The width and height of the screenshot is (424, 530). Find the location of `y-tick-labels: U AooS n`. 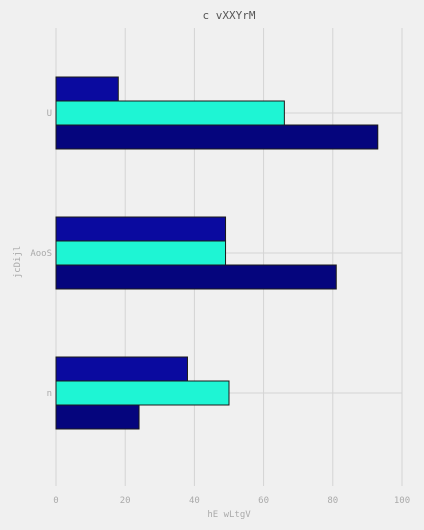

y-tick-labels: U AooS n is located at coordinates (41, 254).